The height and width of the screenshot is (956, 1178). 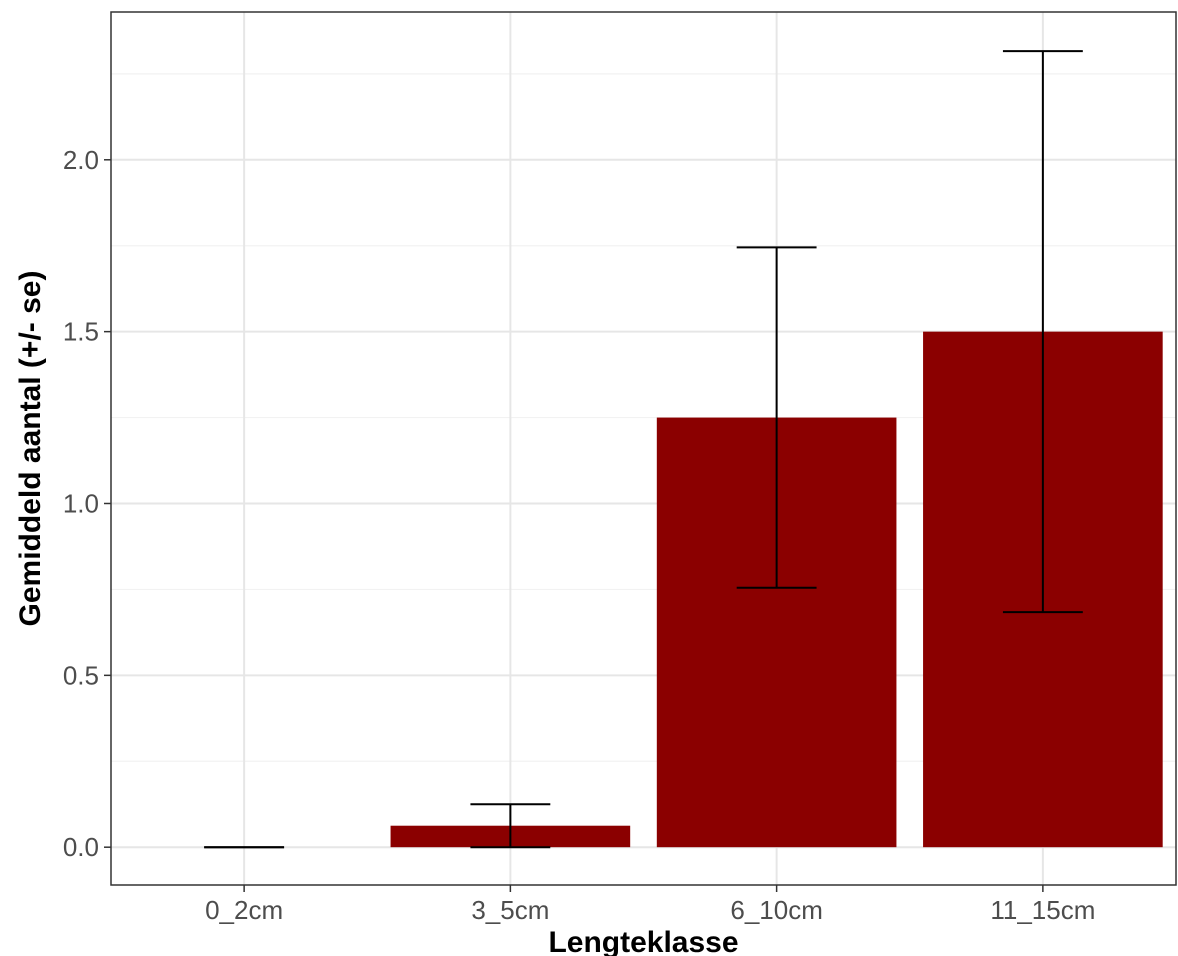 What do you see at coordinates (30, 449) in the screenshot?
I see `y-axis-title: Gemiddeld aantal (+/- se)` at bounding box center [30, 449].